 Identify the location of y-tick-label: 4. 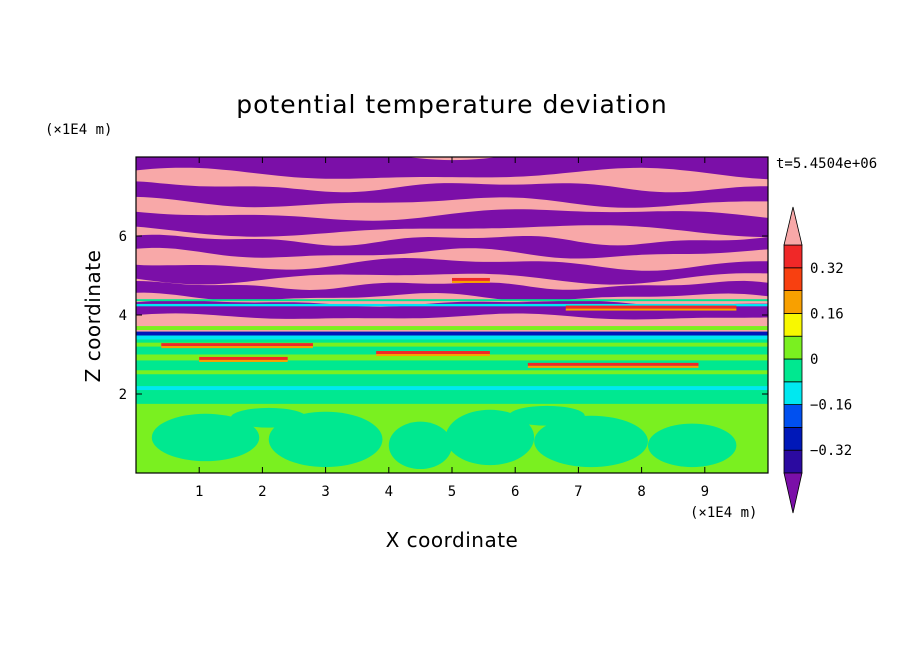
(123, 316).